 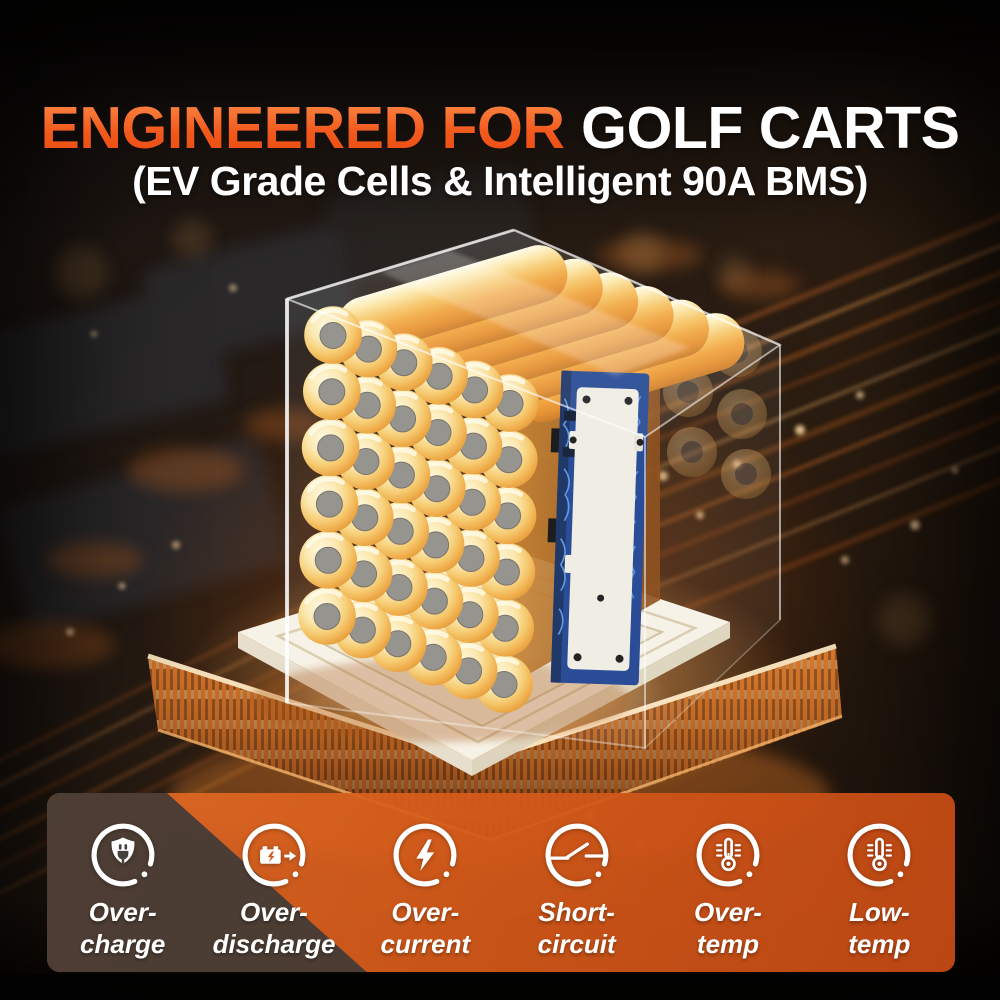 What do you see at coordinates (302, 128) in the screenshot?
I see `headline-accent: ENGINEERED FOR` at bounding box center [302, 128].